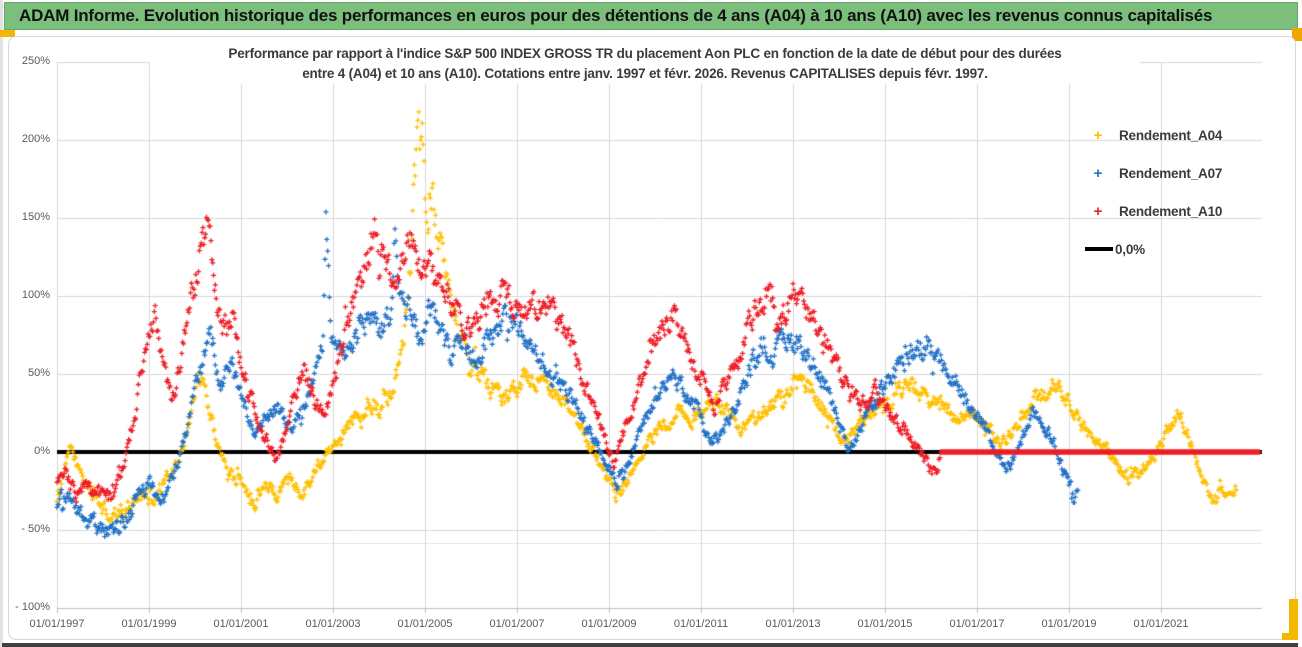 This screenshot has width=1302, height=647. I want to click on y-axis-label: 250%, so click(35, 61).